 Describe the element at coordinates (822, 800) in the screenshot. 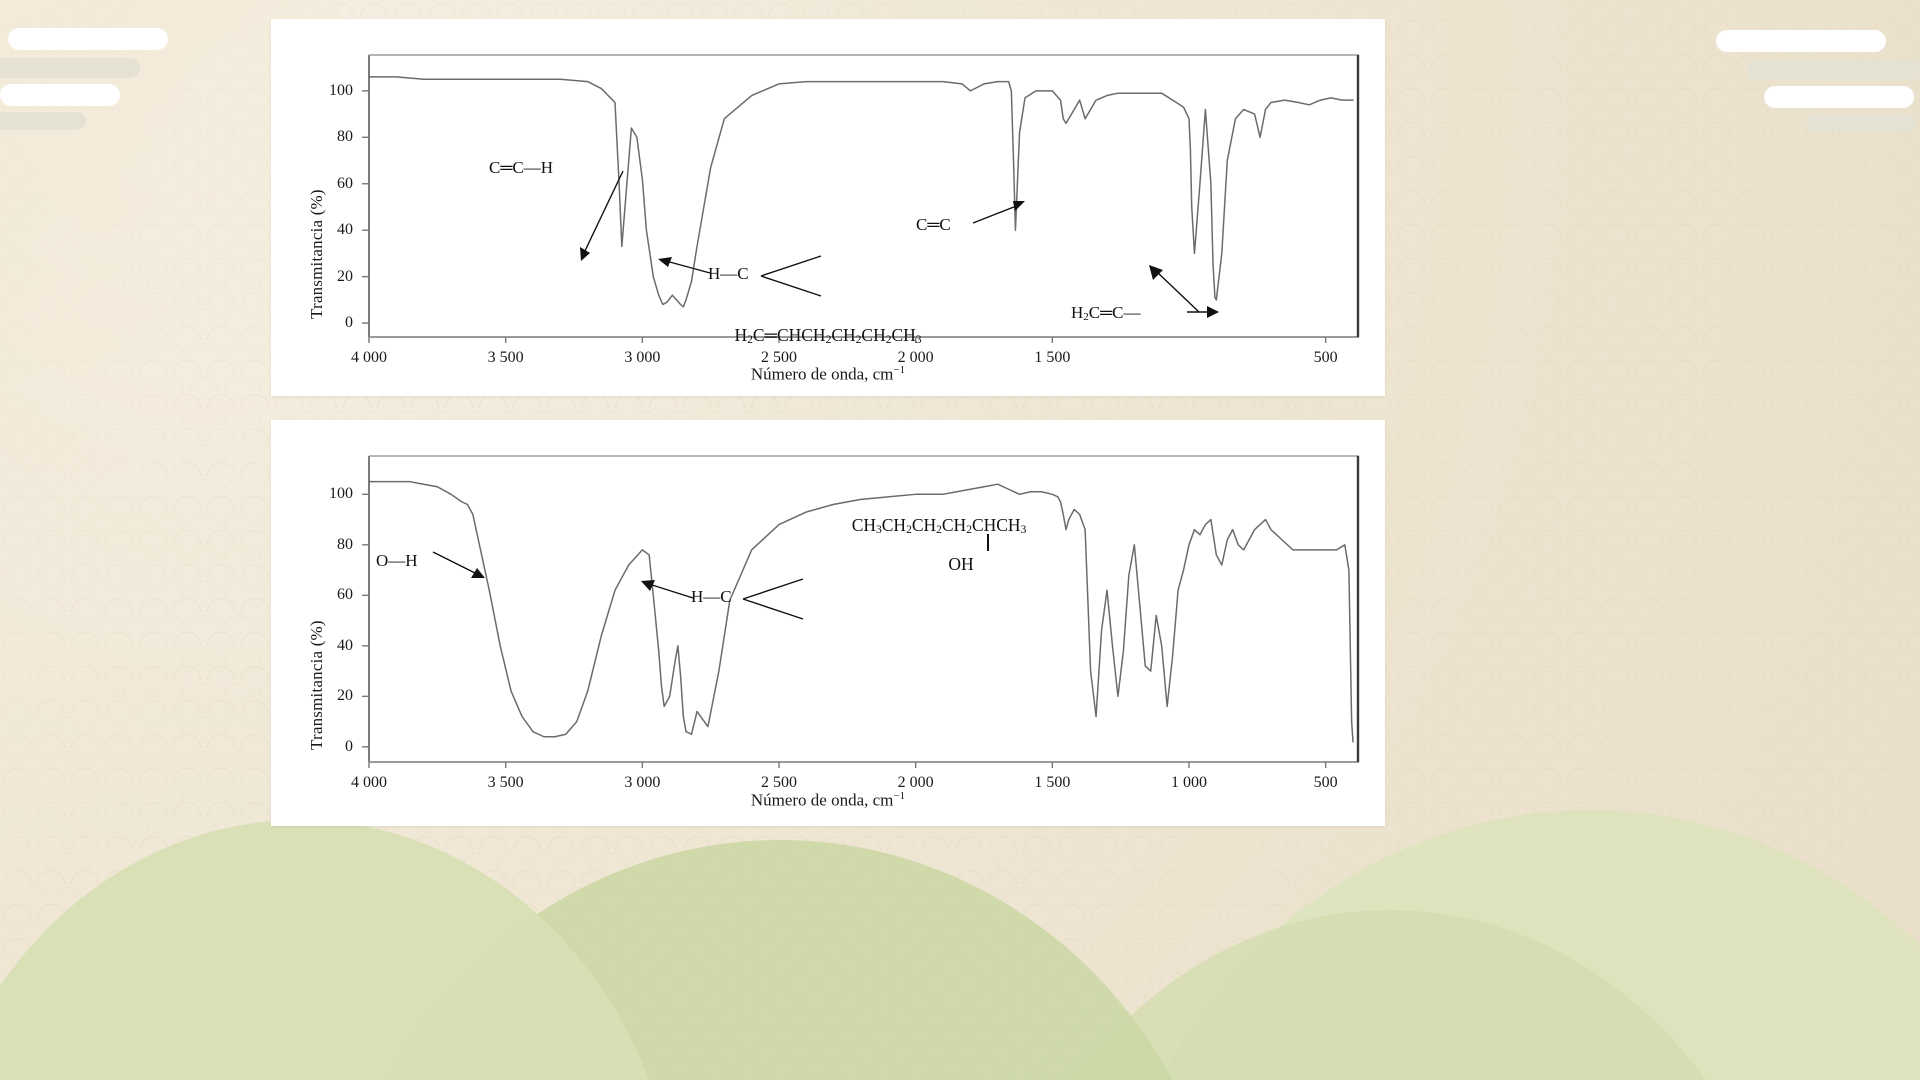

I see `x-axis-label-2-text: Número de onda, cm` at that location.